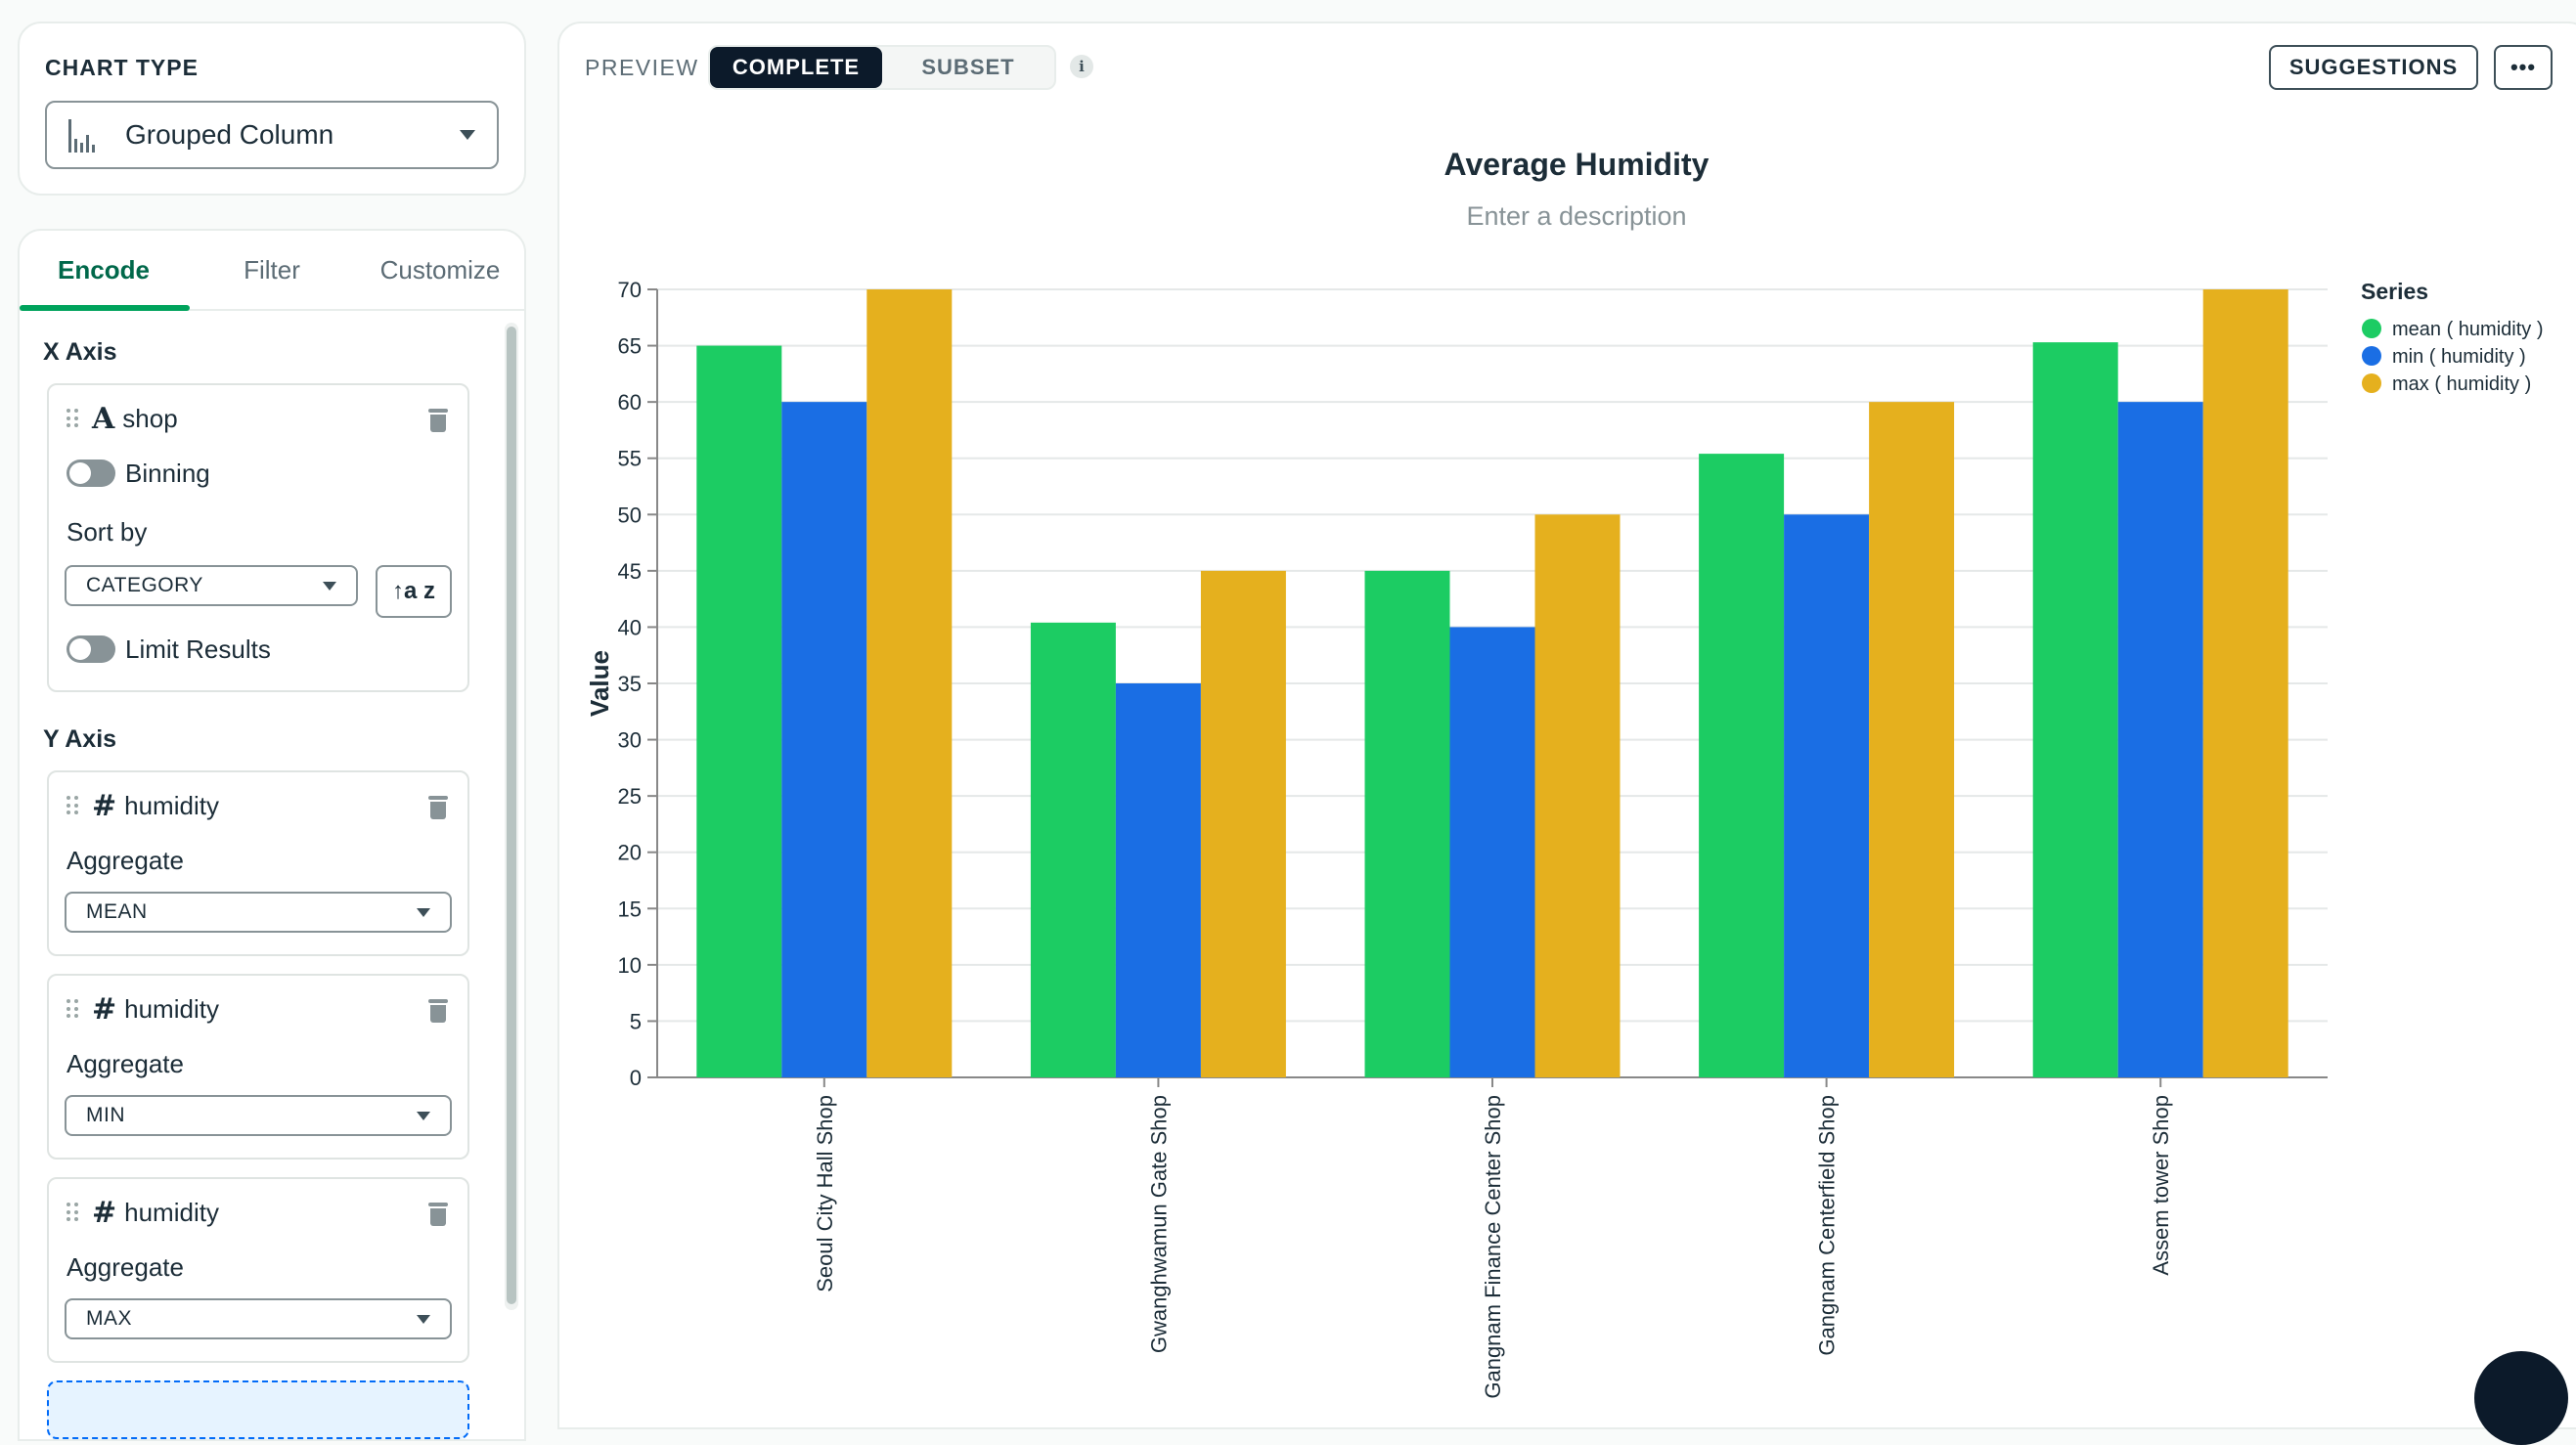 The height and width of the screenshot is (1445, 2576). What do you see at coordinates (796, 67) in the screenshot?
I see `mode-complete-button: COMPLETE` at bounding box center [796, 67].